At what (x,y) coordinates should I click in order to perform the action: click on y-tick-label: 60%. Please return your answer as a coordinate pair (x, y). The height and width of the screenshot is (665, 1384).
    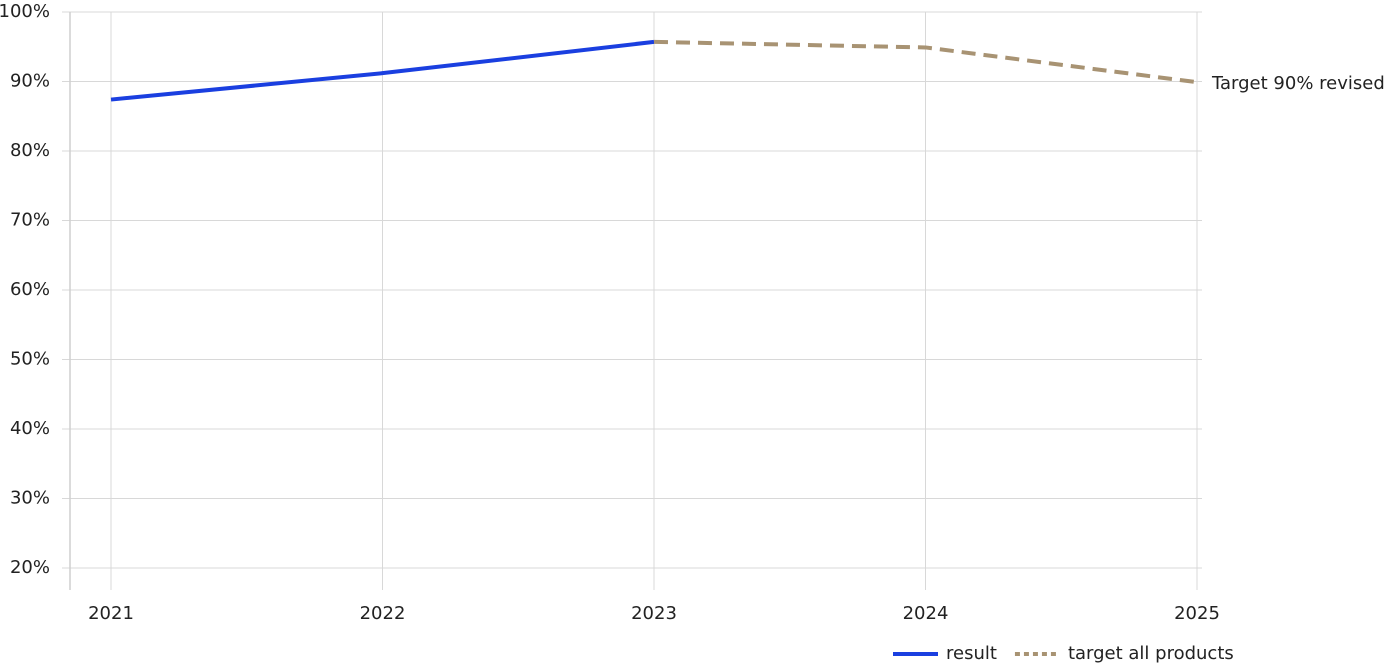
    Looking at the image, I should click on (30, 289).